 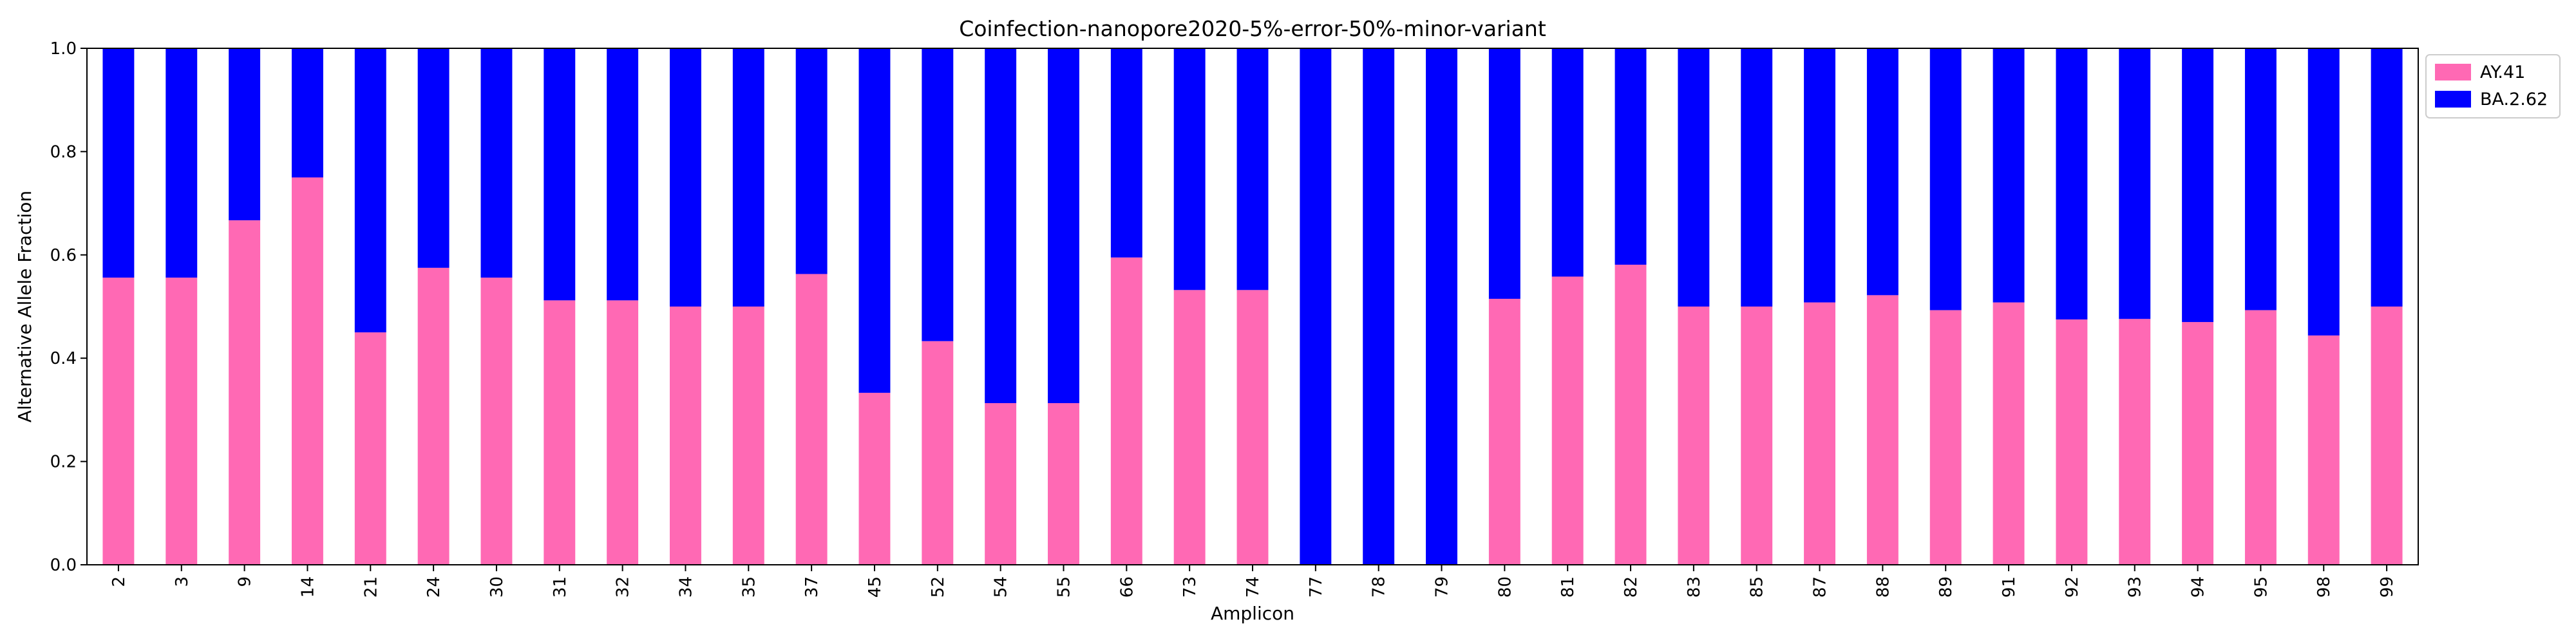 What do you see at coordinates (812, 587) in the screenshot?
I see `x-tick-label: 37` at bounding box center [812, 587].